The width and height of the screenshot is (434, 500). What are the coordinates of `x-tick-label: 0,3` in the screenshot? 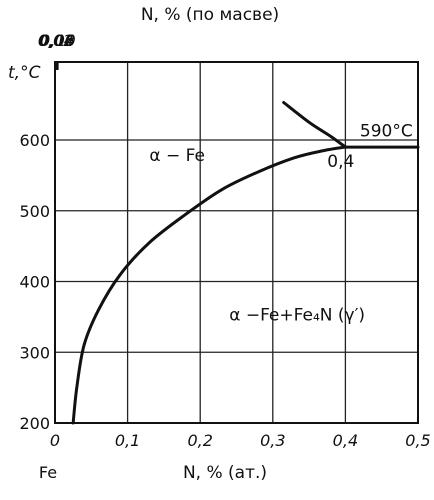 It's located at (272, 440).